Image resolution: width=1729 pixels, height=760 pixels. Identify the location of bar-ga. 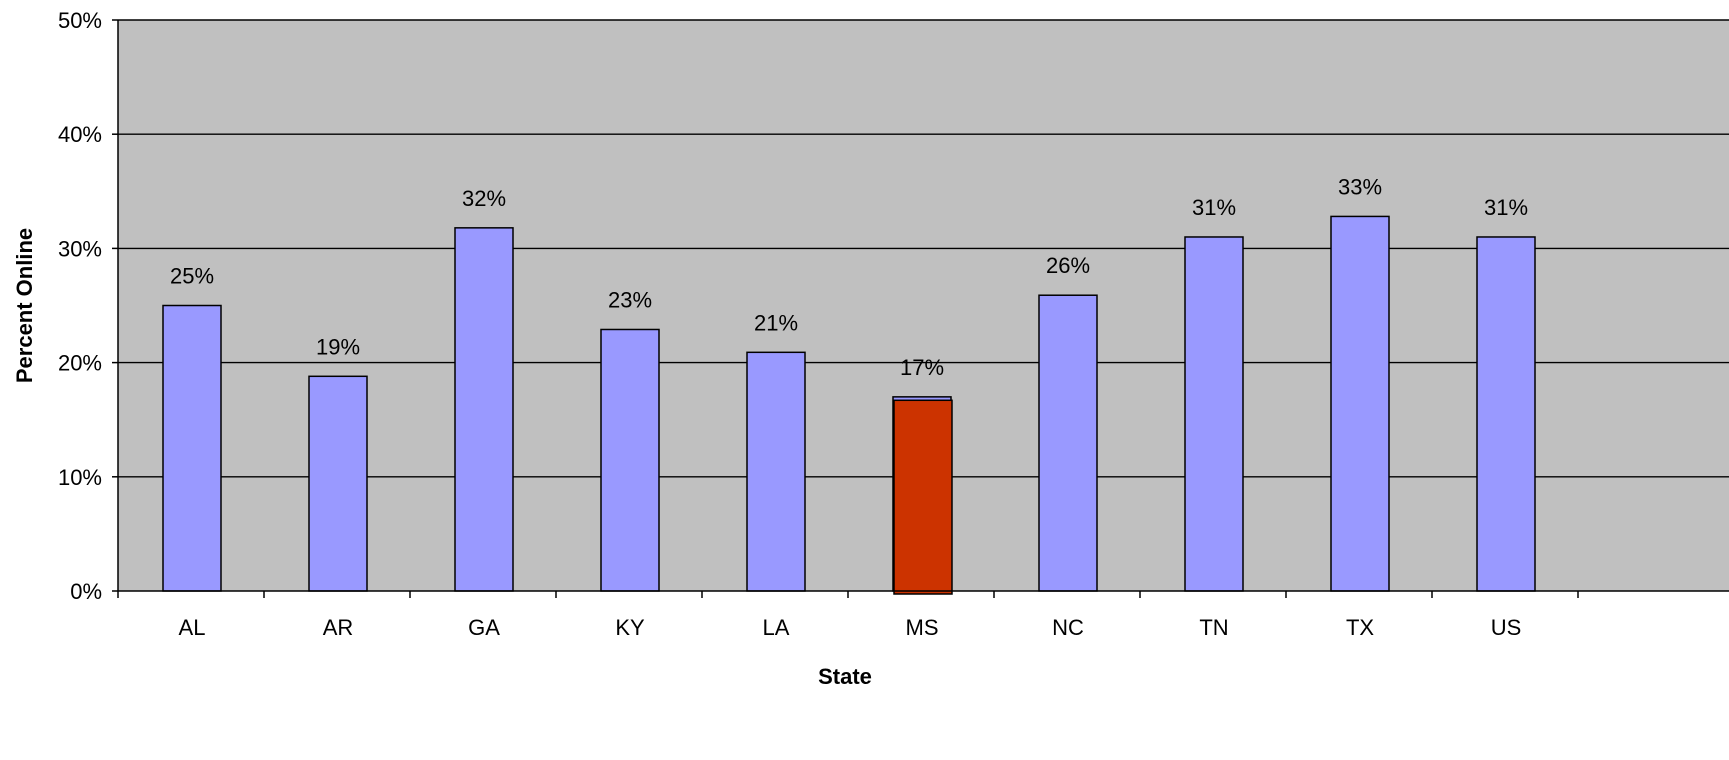
(484, 409).